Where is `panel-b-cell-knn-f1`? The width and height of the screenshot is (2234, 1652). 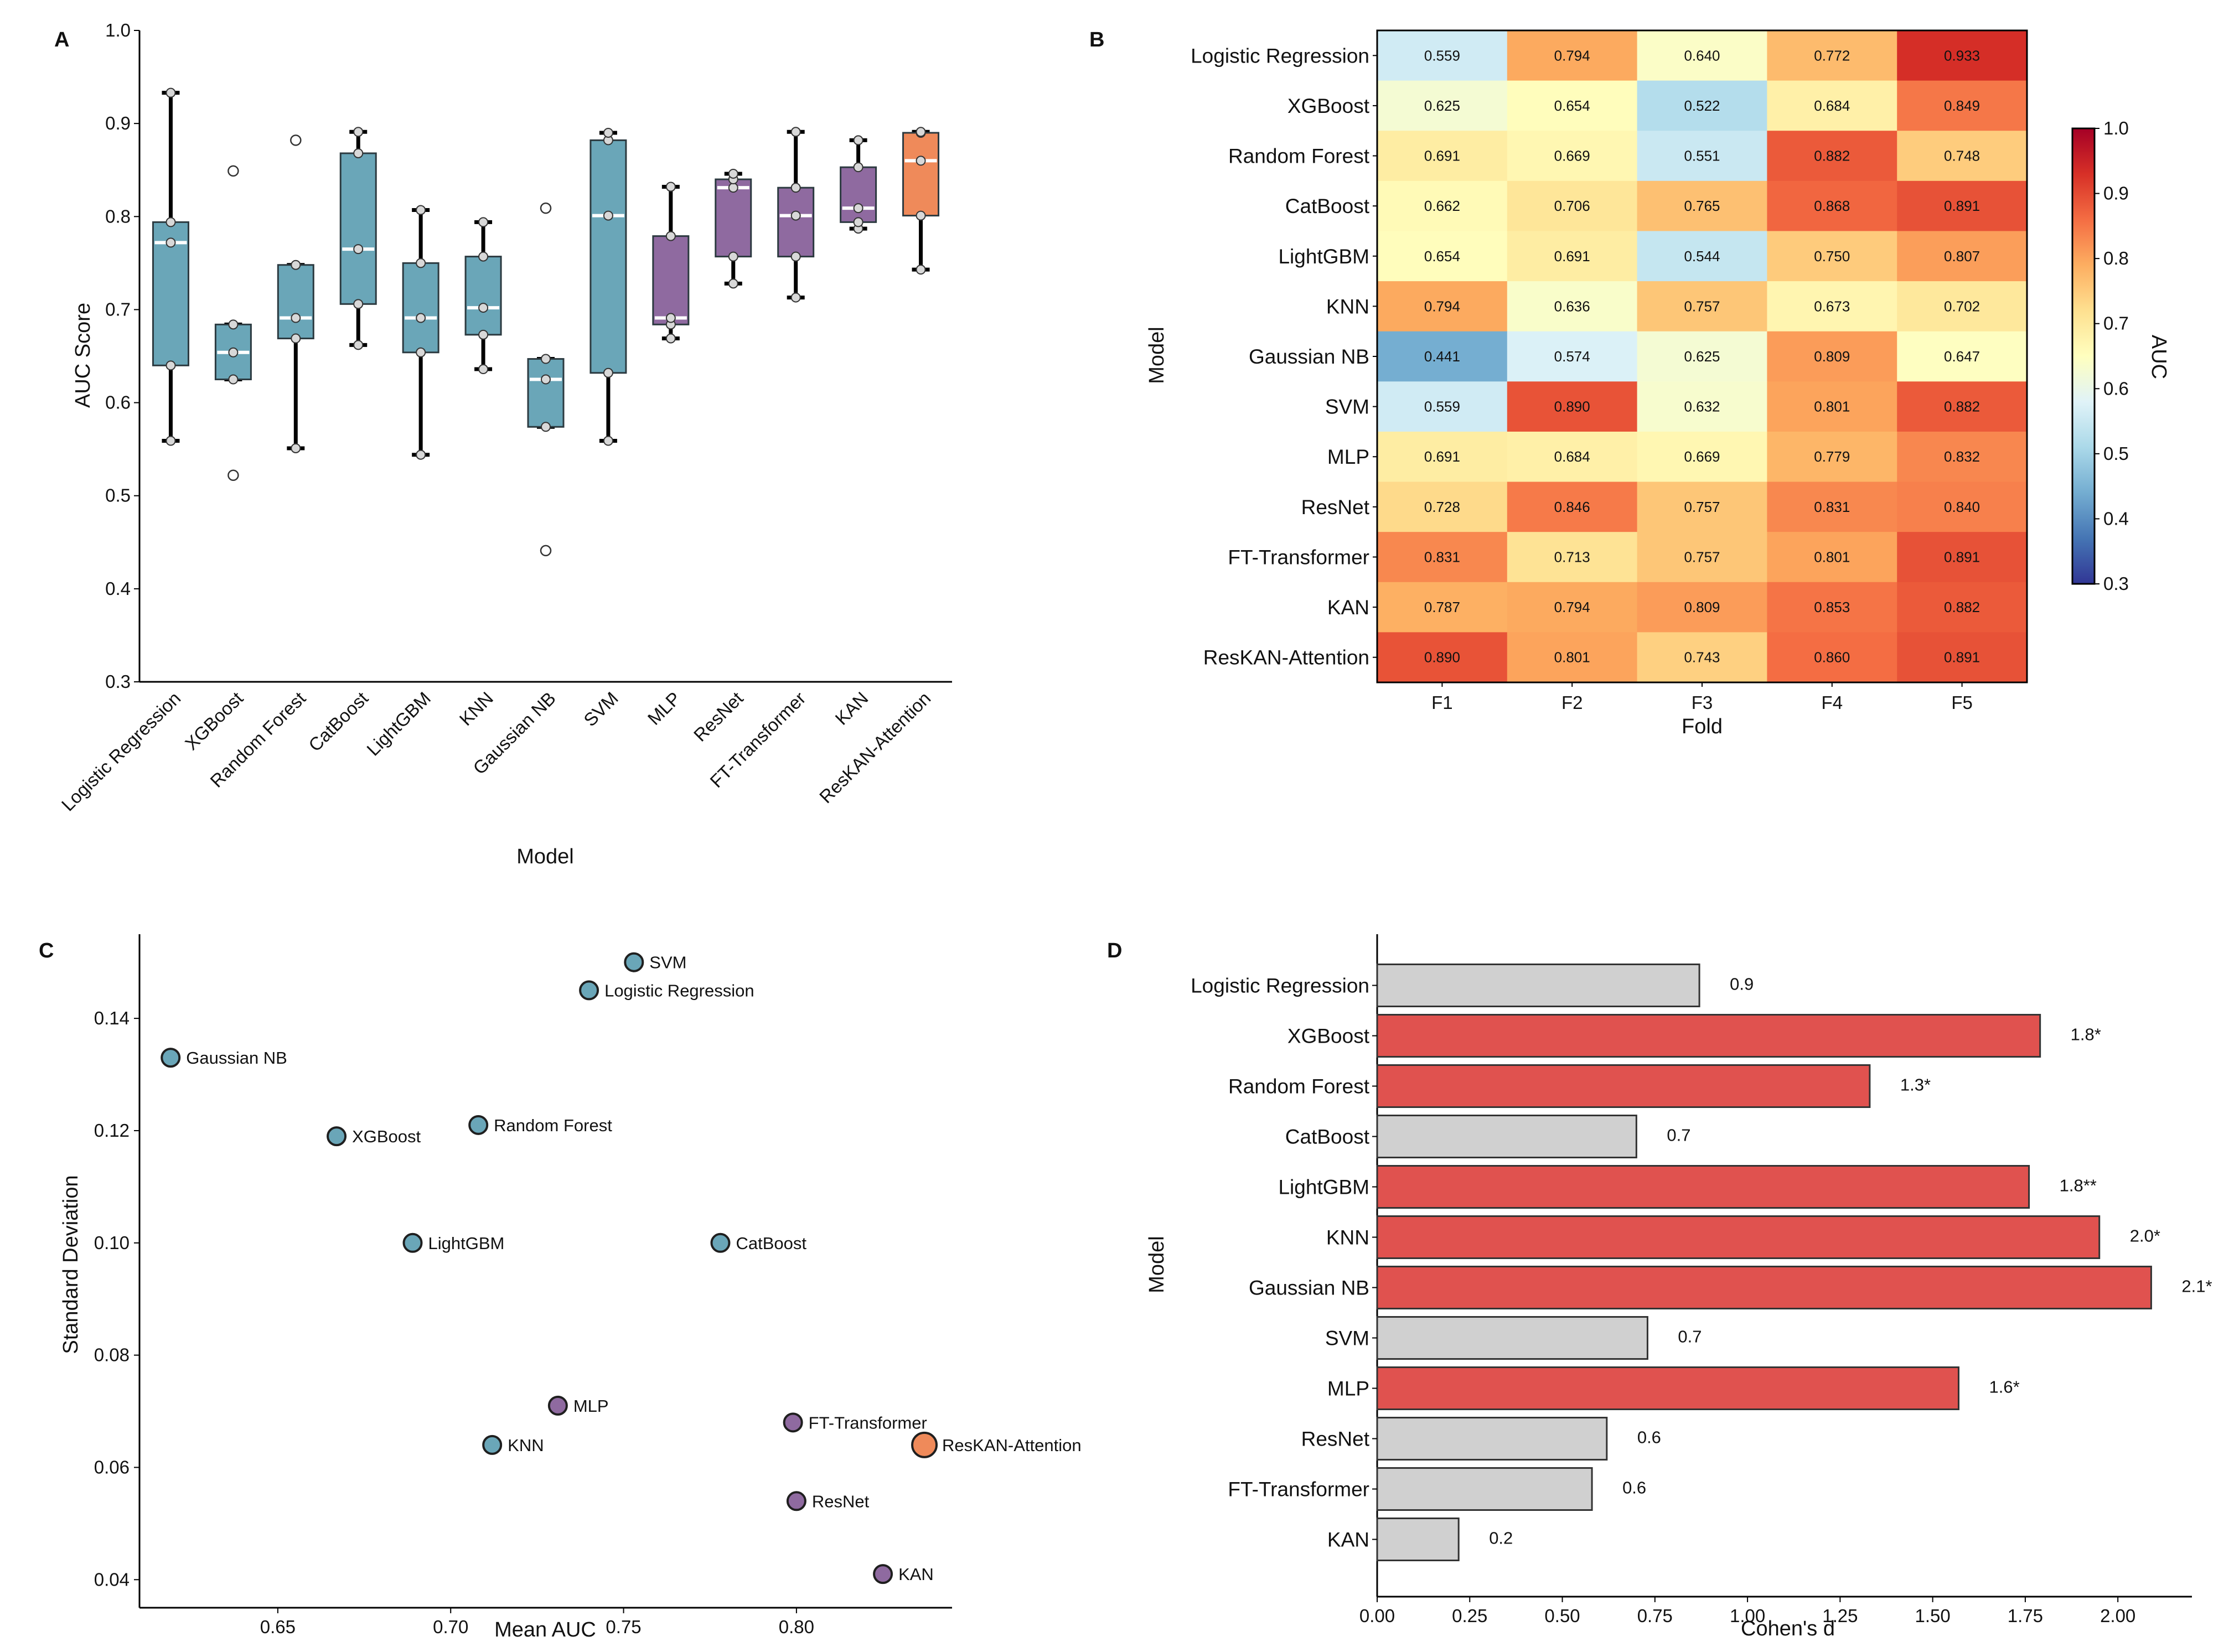 panel-b-cell-knn-f1 is located at coordinates (1443, 306).